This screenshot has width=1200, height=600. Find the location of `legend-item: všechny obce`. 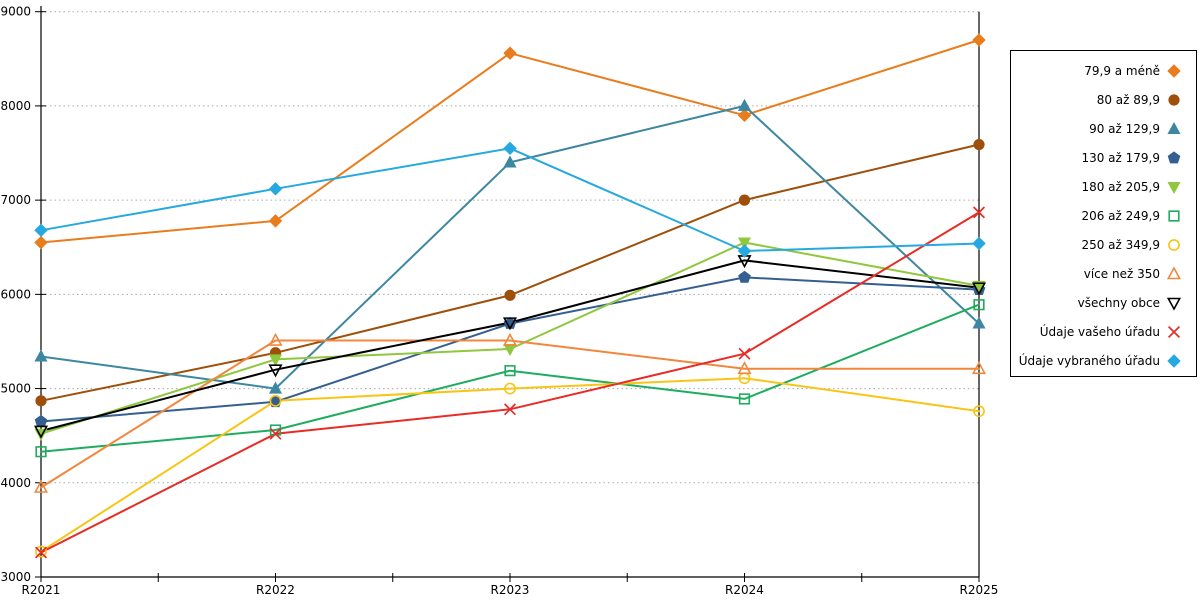

legend-item: všechny obce is located at coordinates (1103, 302).